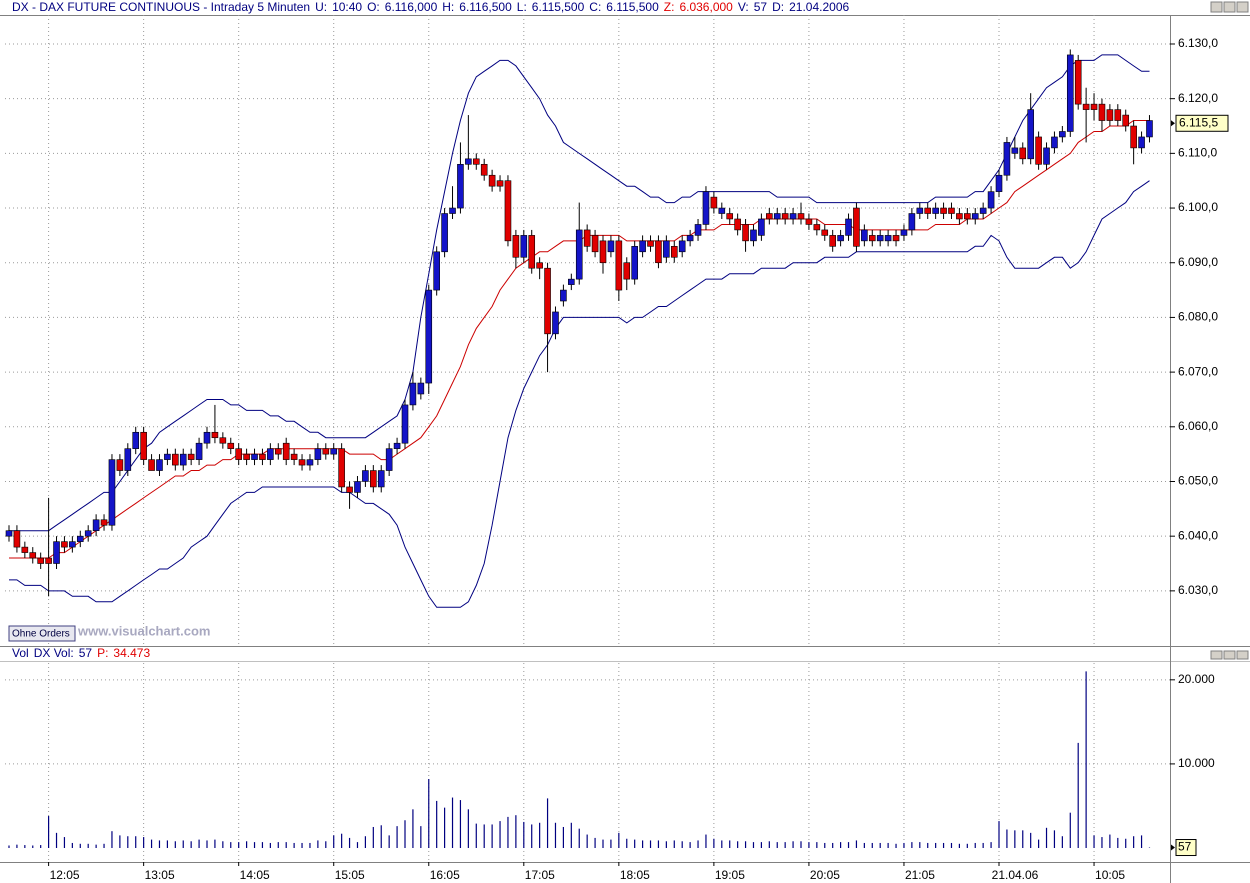 The height and width of the screenshot is (883, 1250). What do you see at coordinates (448, 7) in the screenshot?
I see `header-text: H:` at bounding box center [448, 7].